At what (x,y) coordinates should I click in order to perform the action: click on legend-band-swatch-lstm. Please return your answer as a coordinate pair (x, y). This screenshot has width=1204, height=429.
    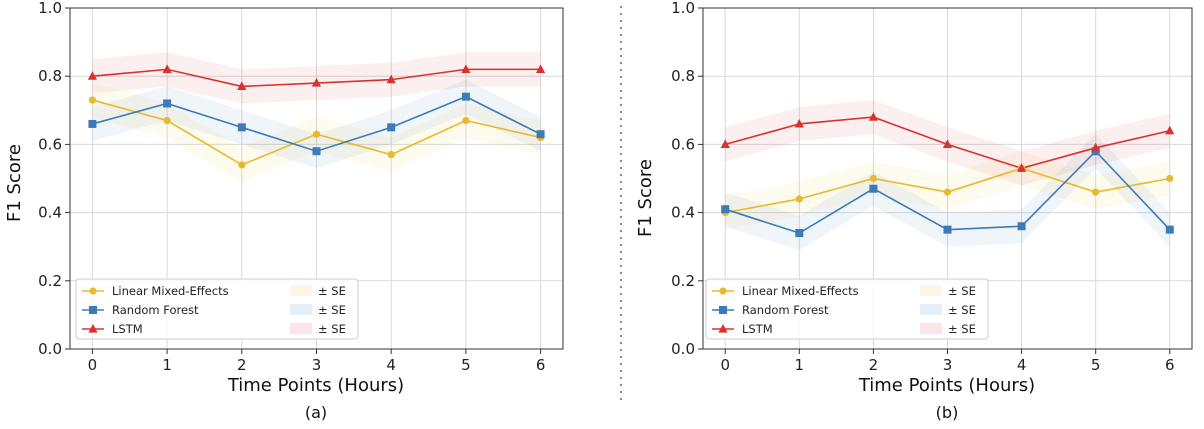
    Looking at the image, I should click on (301, 328).